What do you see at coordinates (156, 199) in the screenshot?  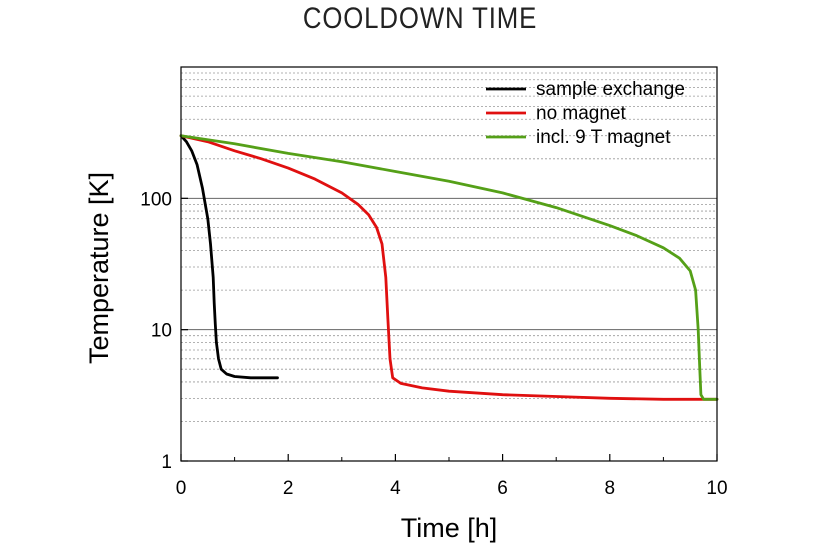 I see `y-tick-label: 100` at bounding box center [156, 199].